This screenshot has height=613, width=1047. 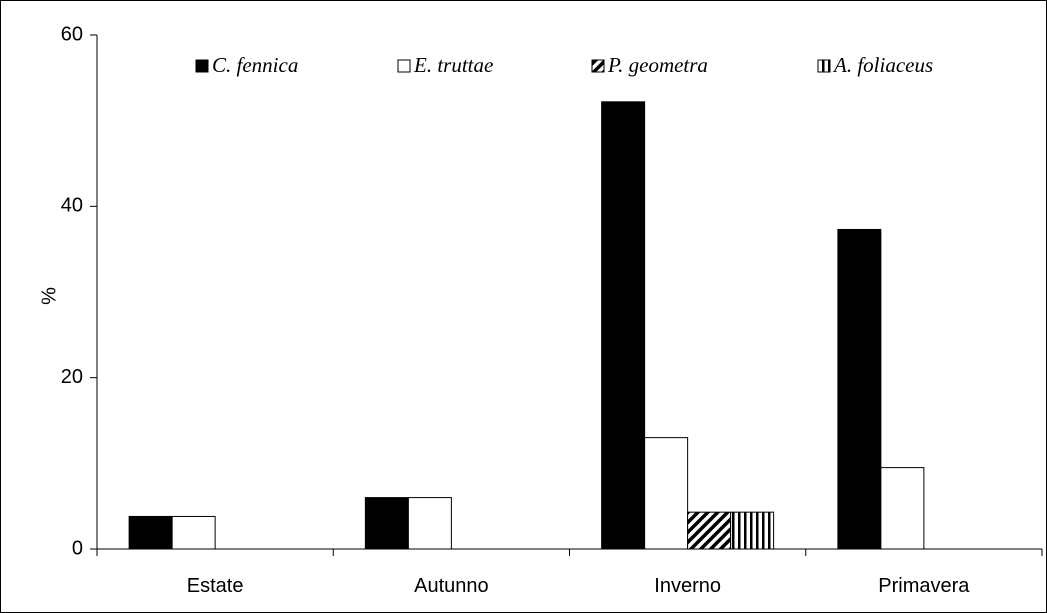 I want to click on y-tick-label: 20, so click(x=72, y=377).